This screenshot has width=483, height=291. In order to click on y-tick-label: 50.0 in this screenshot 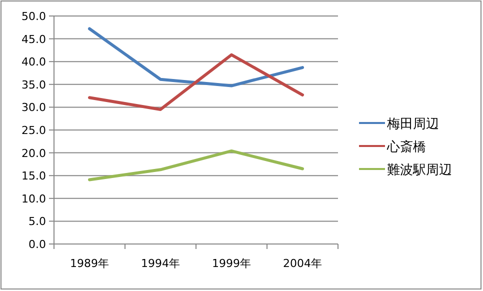, I will do `click(34, 16)`.